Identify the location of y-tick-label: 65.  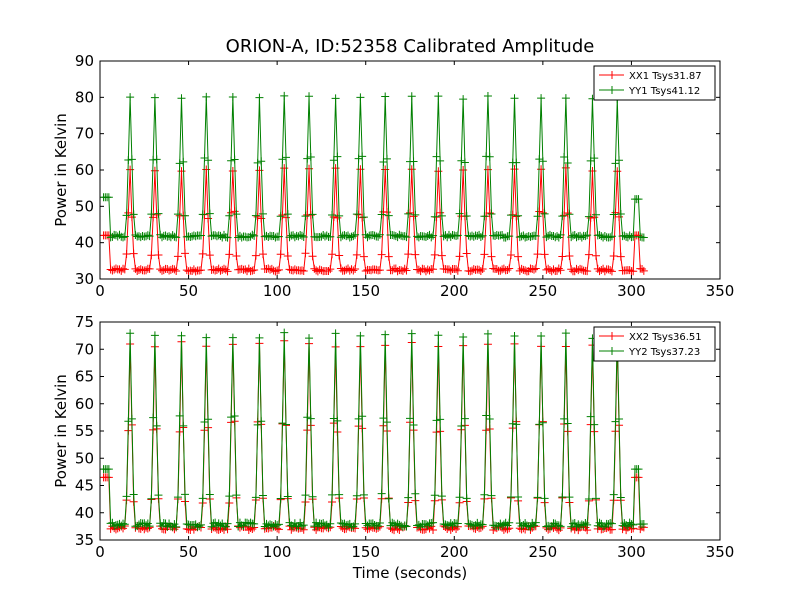
(84, 377).